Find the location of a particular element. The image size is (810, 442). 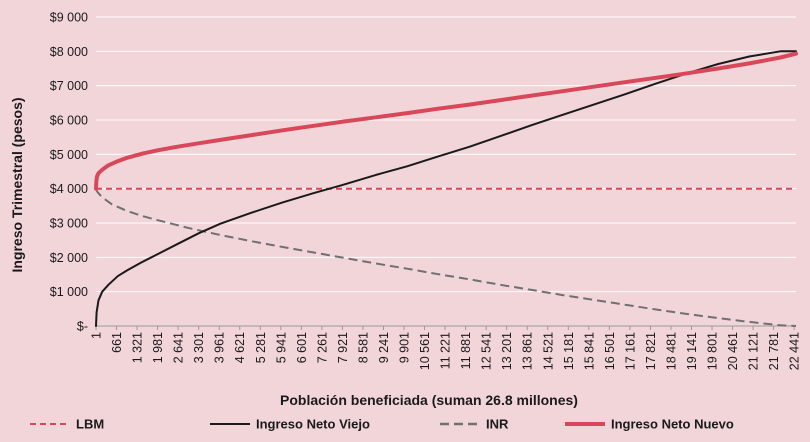

x-tick-label: 11 221 is located at coordinates (446, 350).